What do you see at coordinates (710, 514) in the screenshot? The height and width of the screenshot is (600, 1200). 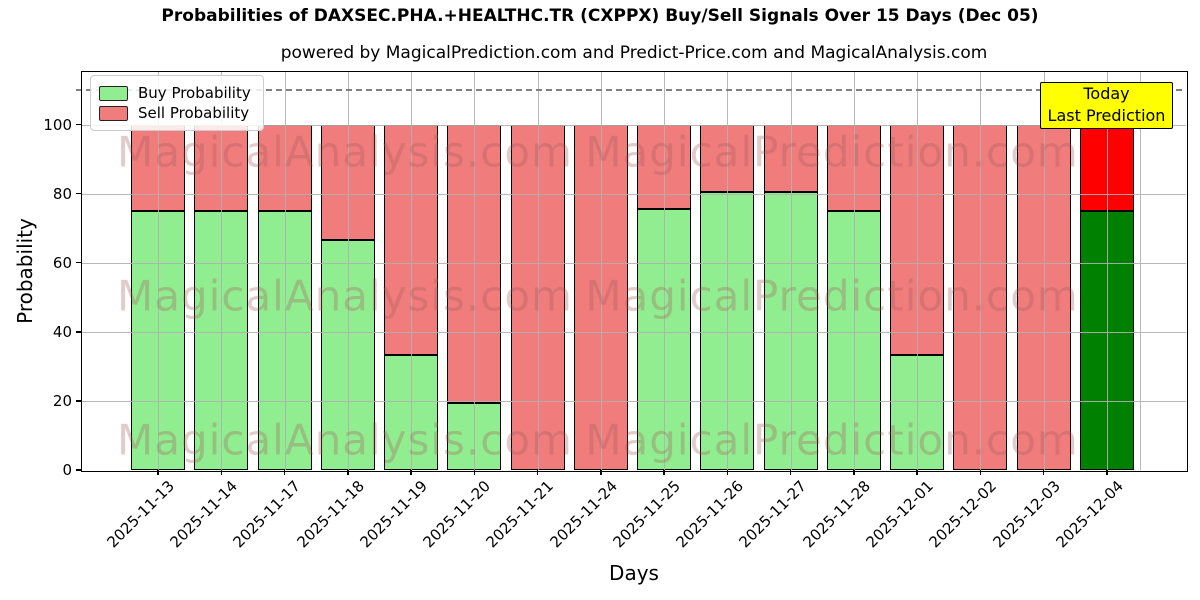 I see `x-tick-label-text: 2025-11-26` at bounding box center [710, 514].